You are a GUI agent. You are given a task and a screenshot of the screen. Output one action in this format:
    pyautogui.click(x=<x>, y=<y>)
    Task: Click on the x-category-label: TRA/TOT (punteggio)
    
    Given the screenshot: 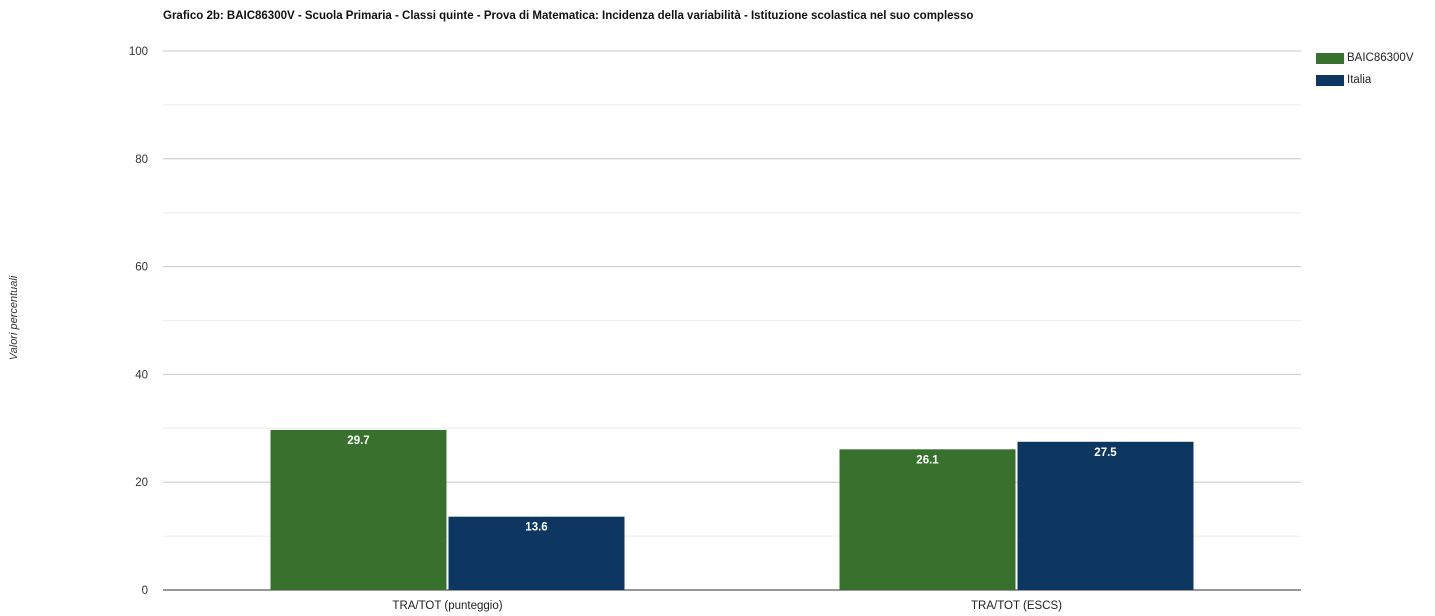 What is the action you would take?
    pyautogui.click(x=447, y=606)
    